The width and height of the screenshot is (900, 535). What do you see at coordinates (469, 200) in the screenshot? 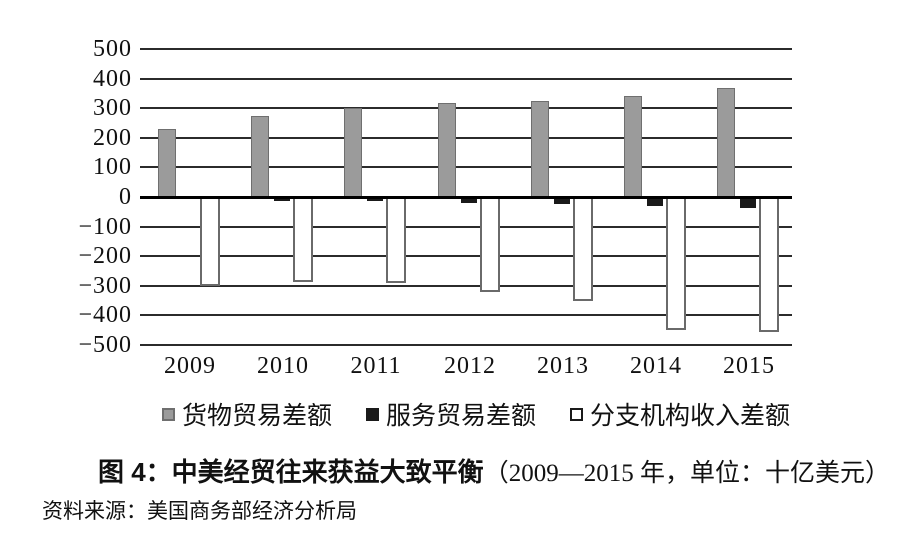
I see `bar-black-2012` at bounding box center [469, 200].